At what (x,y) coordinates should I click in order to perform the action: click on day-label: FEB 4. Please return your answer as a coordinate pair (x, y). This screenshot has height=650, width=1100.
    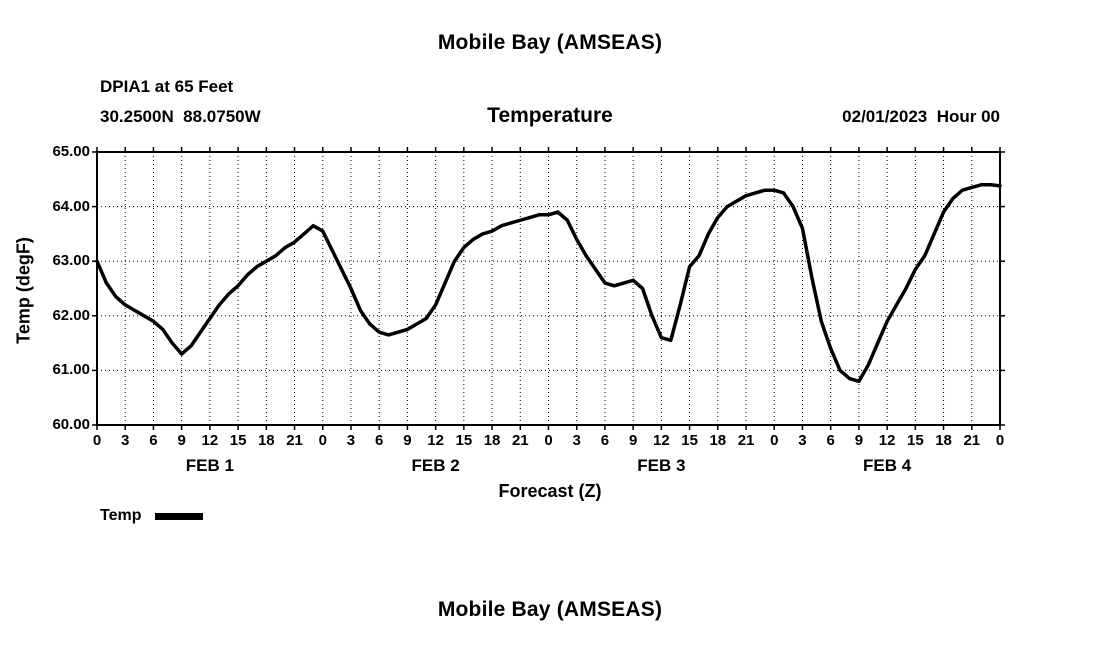
    Looking at the image, I should click on (887, 465).